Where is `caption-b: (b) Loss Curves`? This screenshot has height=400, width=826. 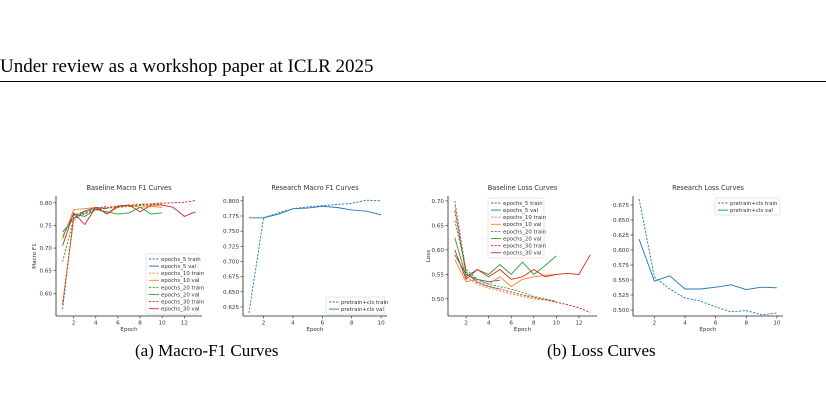
caption-b: (b) Loss Curves is located at coordinates (601, 350).